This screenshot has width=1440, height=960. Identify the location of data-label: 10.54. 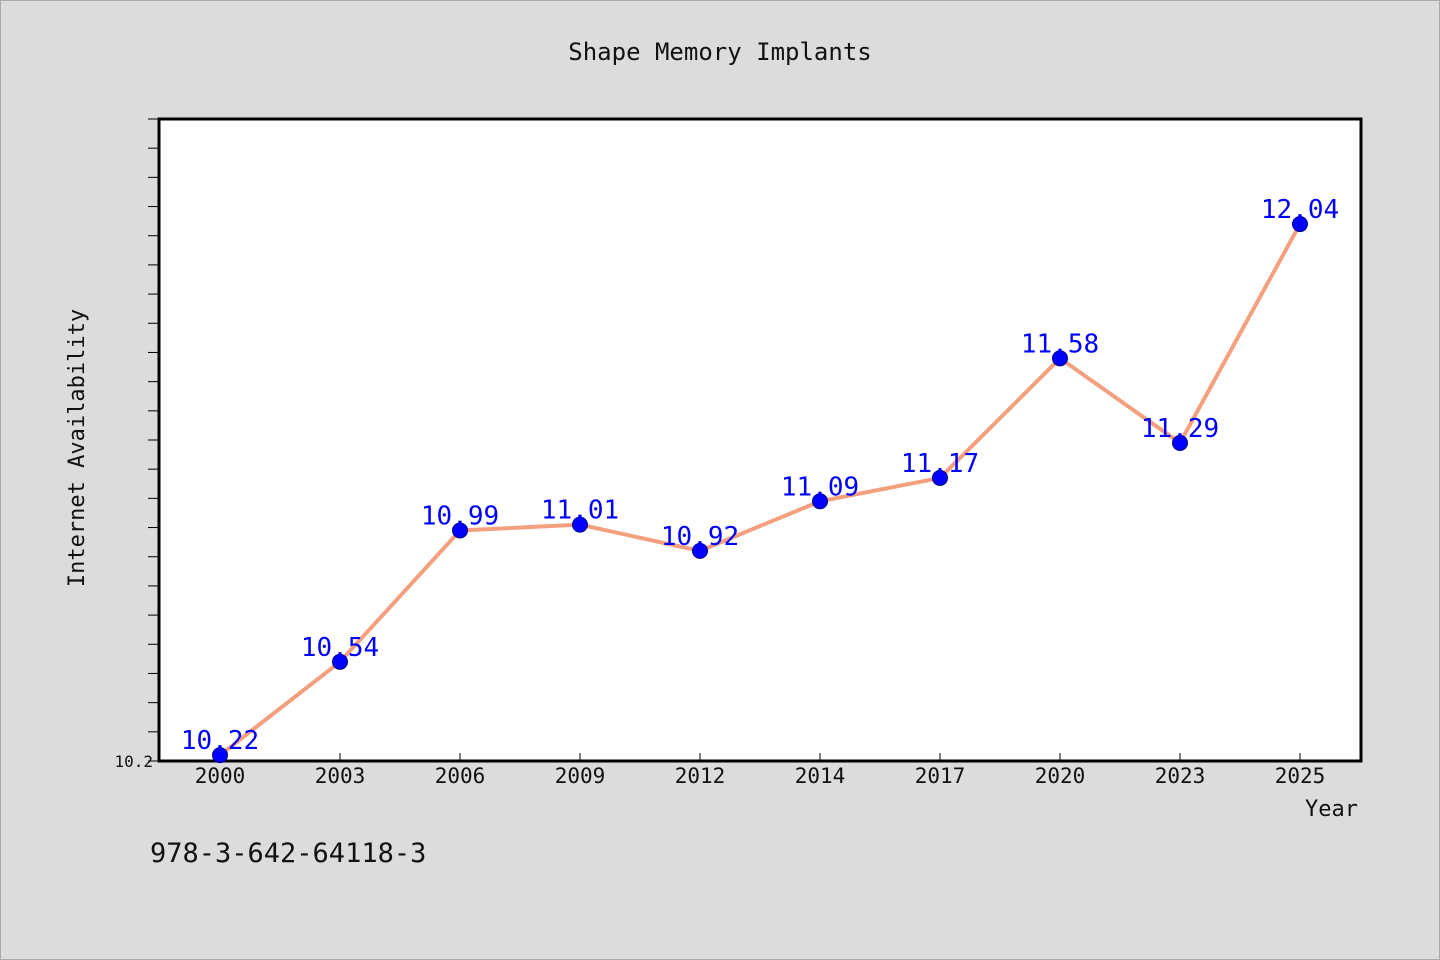
(340, 648).